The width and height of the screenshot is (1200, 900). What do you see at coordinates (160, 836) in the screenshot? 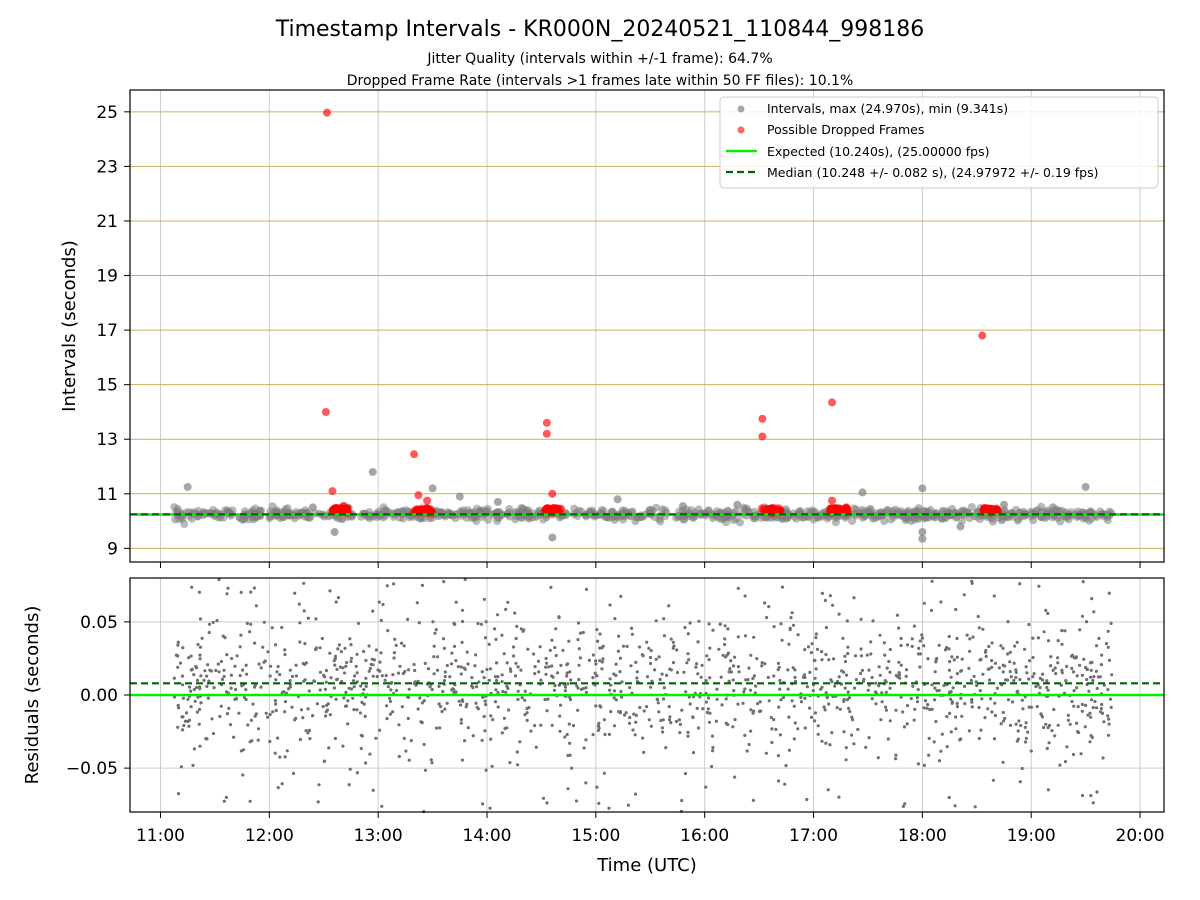
I see `residuals-xtick-label: 11:00` at bounding box center [160, 836].